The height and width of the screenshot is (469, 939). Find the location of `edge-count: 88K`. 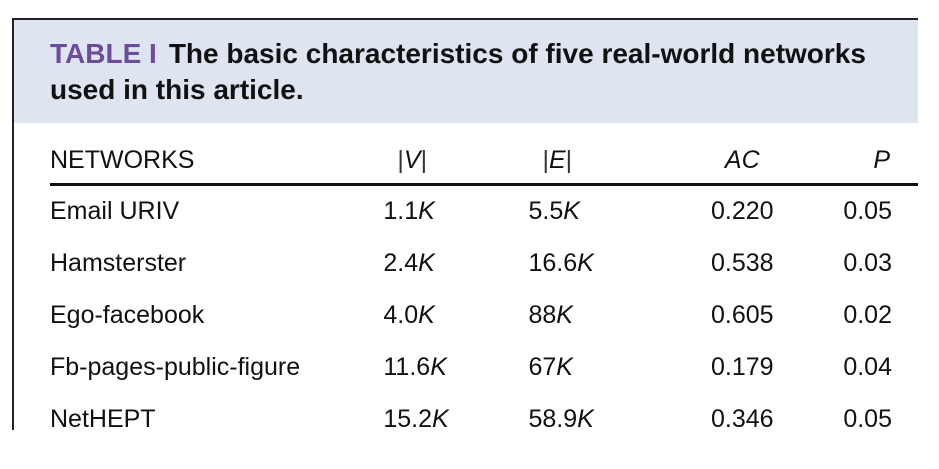

edge-count: 88K is located at coordinates (550, 315).